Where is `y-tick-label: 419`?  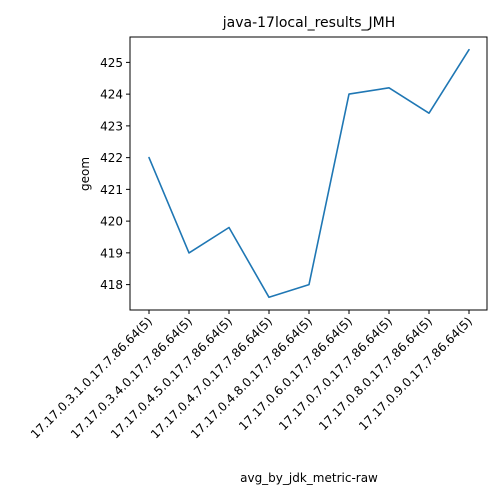 y-tick-label: 419 is located at coordinates (111, 253).